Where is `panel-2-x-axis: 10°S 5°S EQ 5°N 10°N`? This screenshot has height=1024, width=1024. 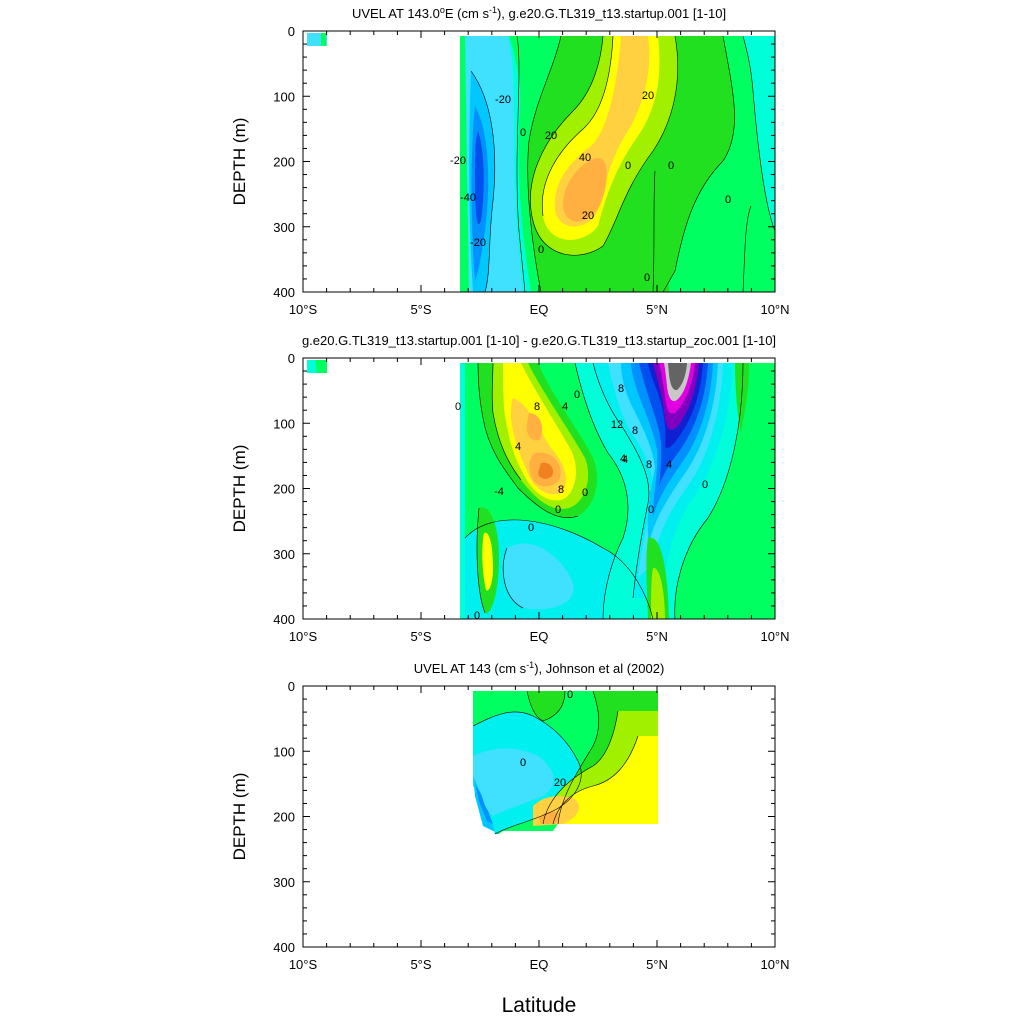
panel-2-x-axis: 10°S 5°S EQ 5°N 10°N is located at coordinates (539, 501).